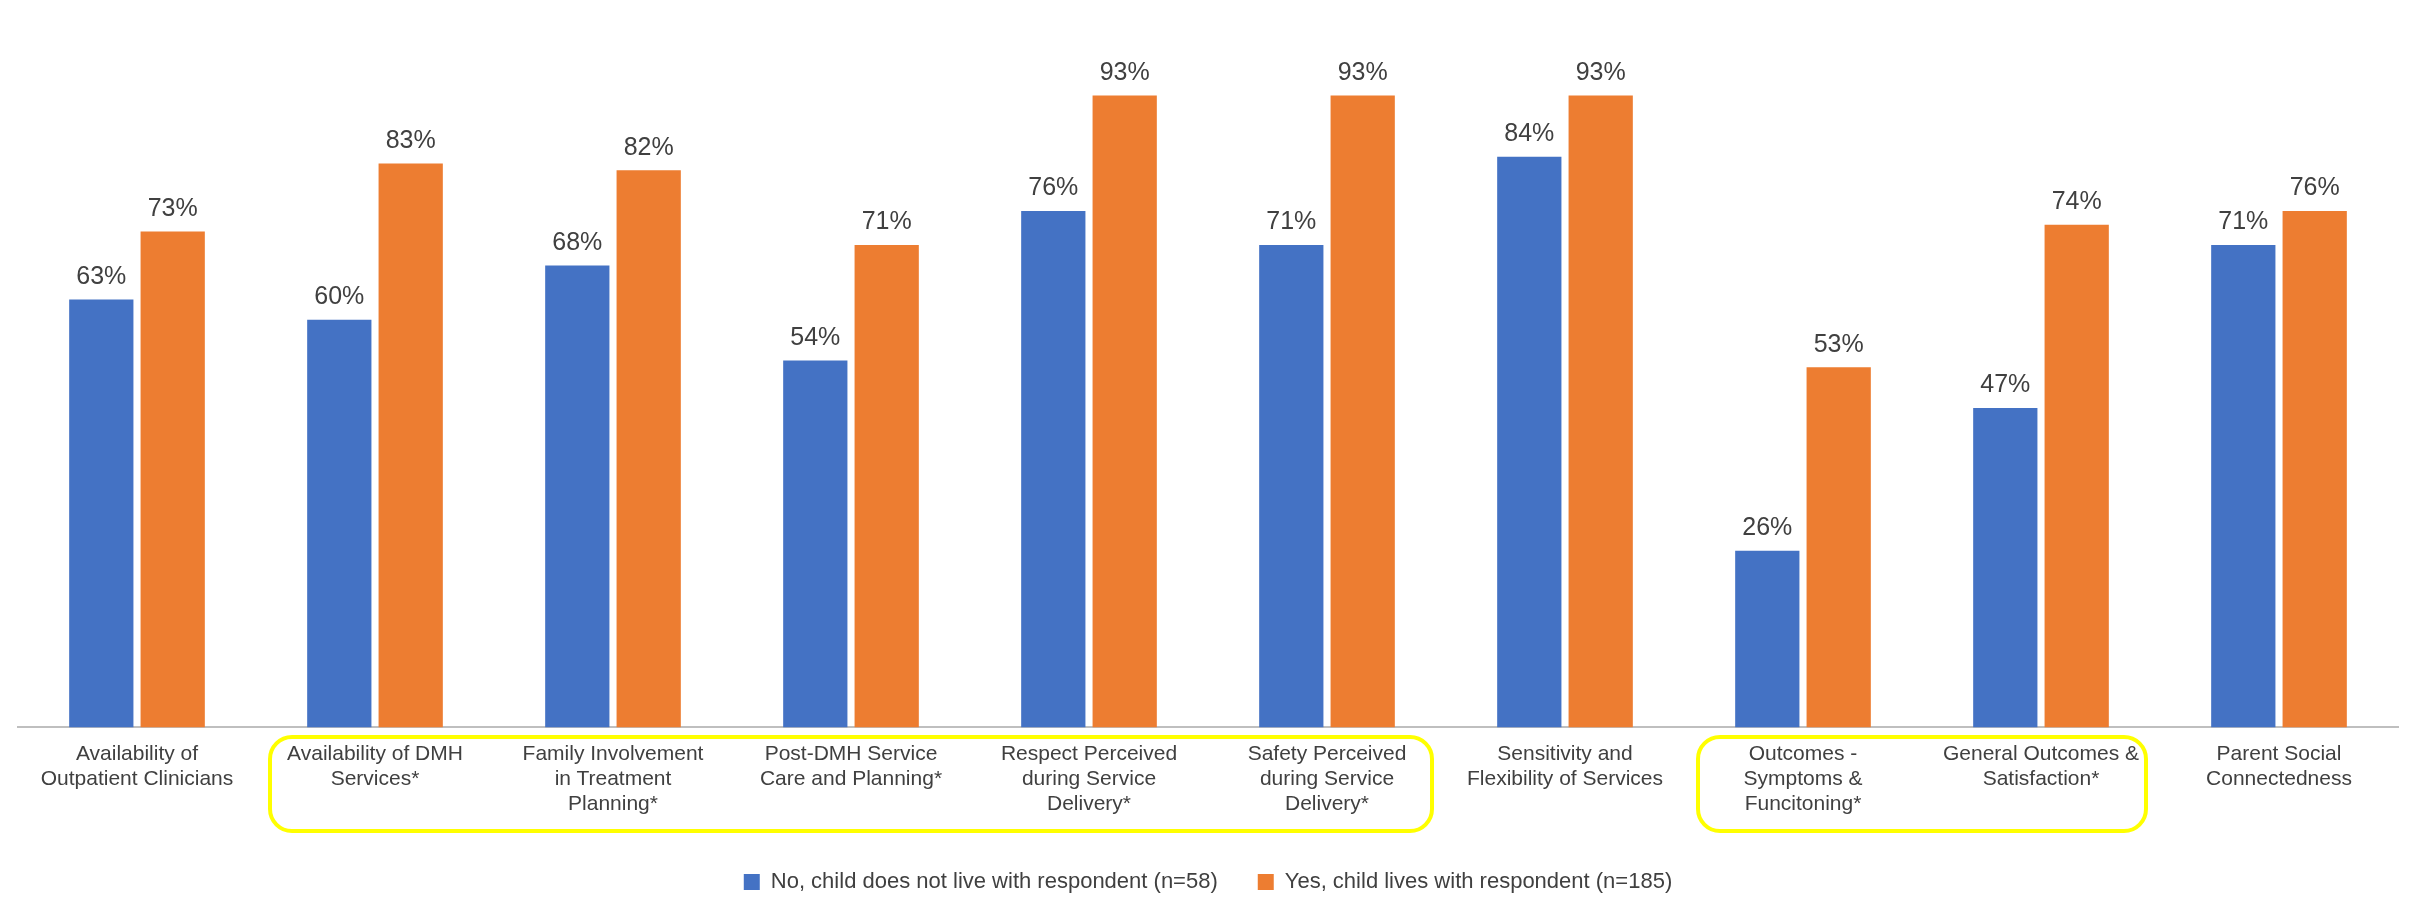 The image size is (2418, 911). Describe the element at coordinates (375, 764) in the screenshot. I see `x-tick-label: Availability of DMH Services*` at that location.